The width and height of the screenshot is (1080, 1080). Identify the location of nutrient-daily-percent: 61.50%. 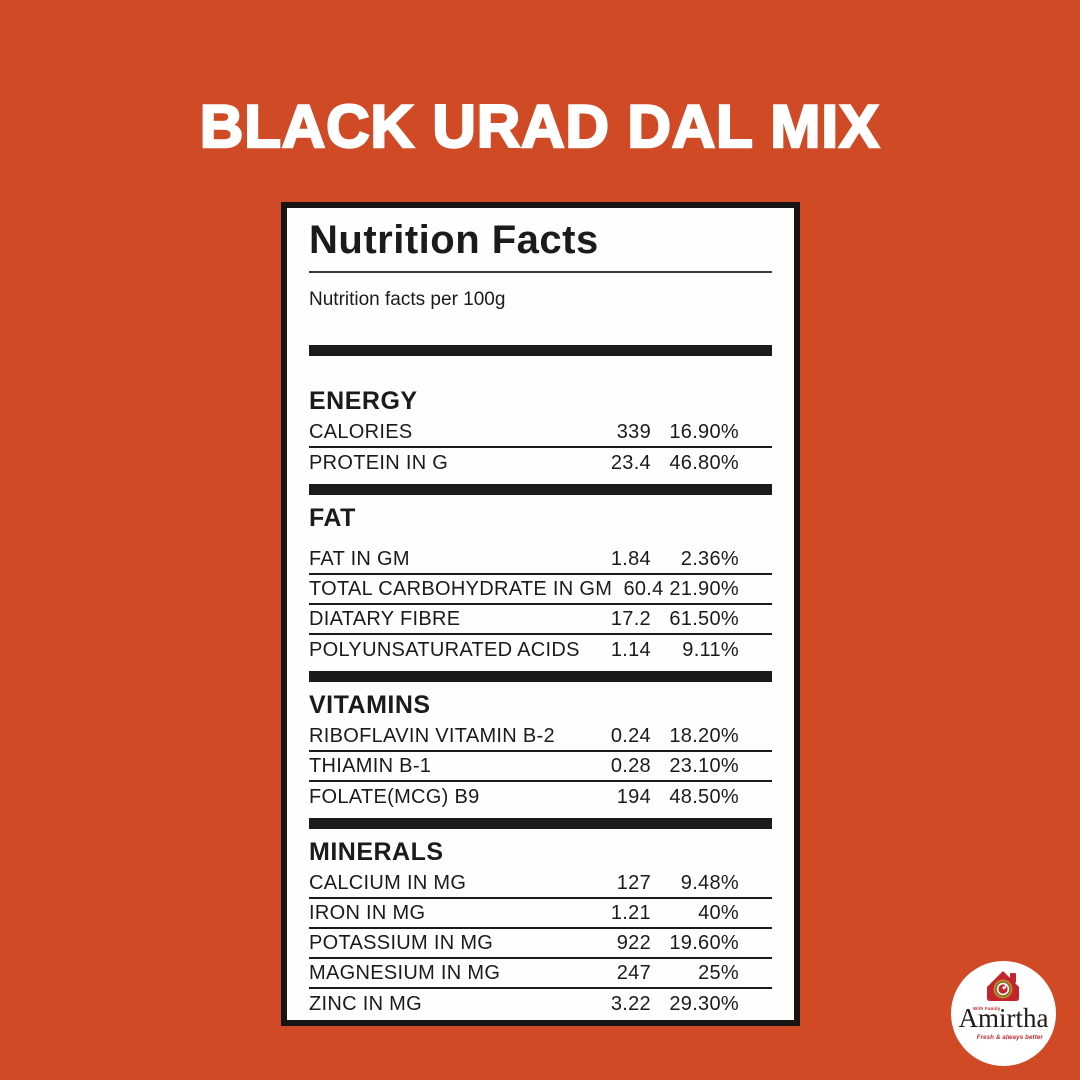
(704, 618).